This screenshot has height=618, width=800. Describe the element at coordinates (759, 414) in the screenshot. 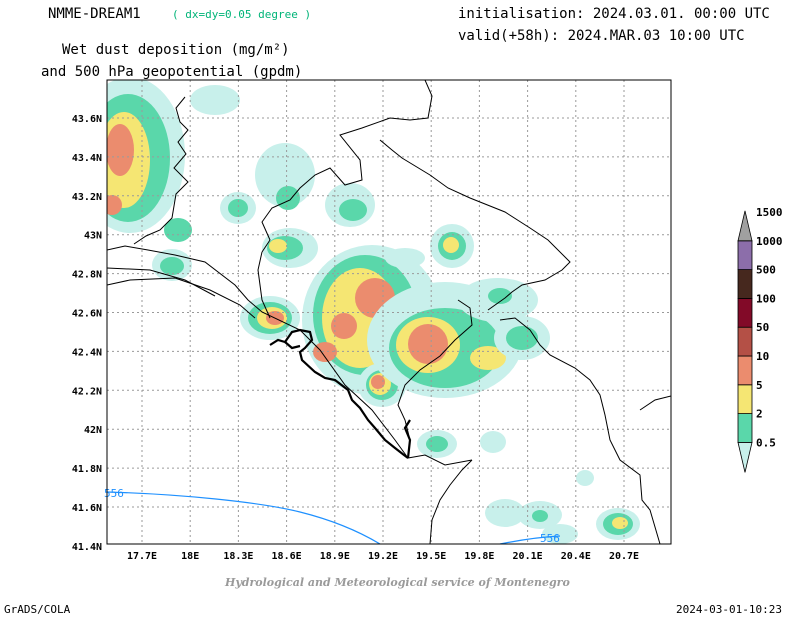

I see `colorbar-label: 2` at that location.